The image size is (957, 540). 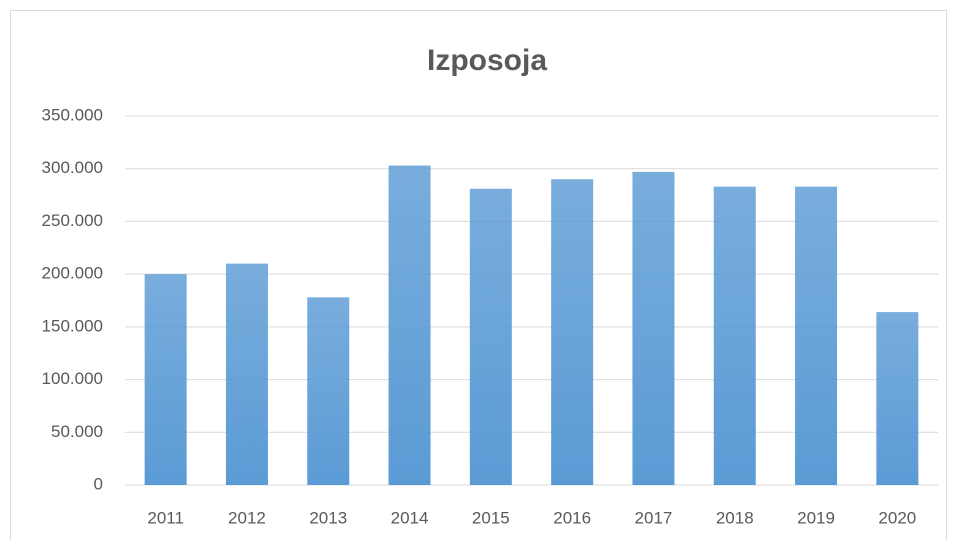 What do you see at coordinates (72, 220) in the screenshot?
I see `y-tick-label: 250.000` at bounding box center [72, 220].